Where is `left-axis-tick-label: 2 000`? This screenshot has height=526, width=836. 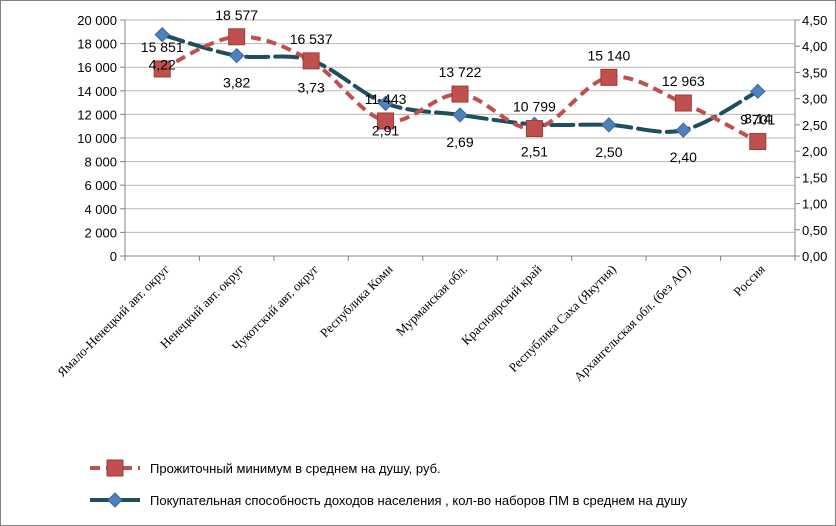
left-axis-tick-label: 2 000 is located at coordinates (100, 232).